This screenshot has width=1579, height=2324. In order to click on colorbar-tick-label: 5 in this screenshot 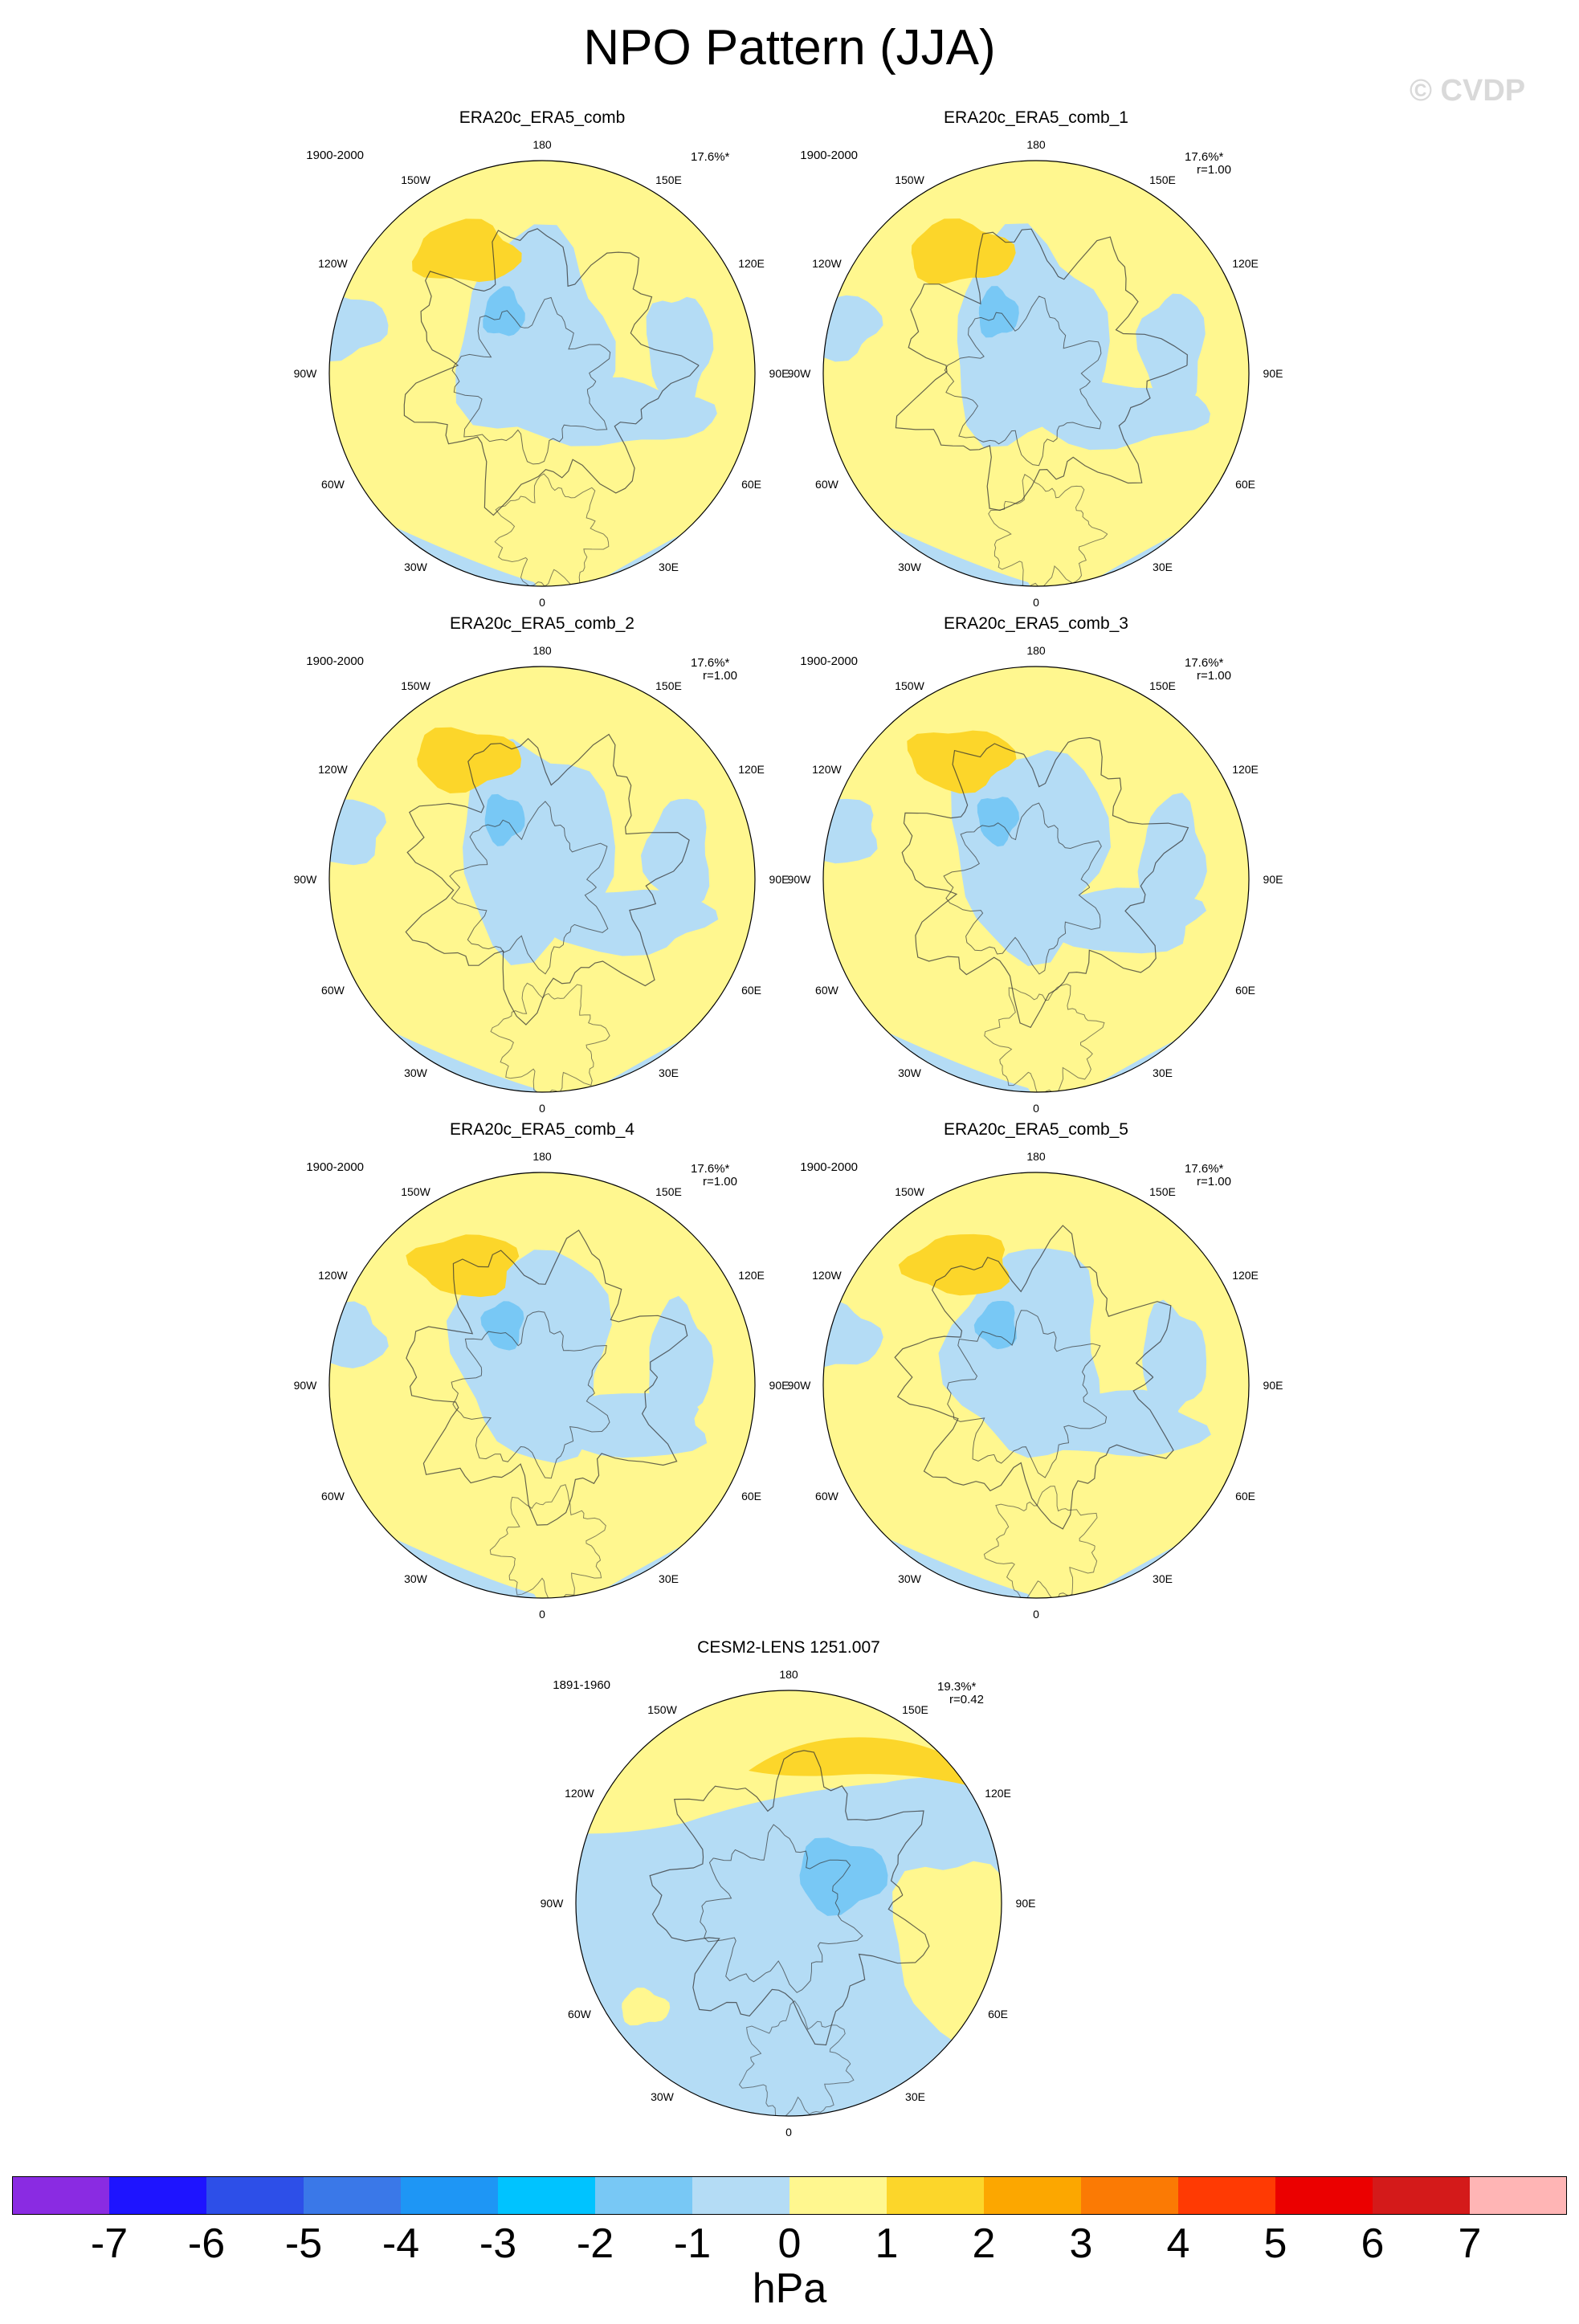, I will do `click(1275, 2244)`.